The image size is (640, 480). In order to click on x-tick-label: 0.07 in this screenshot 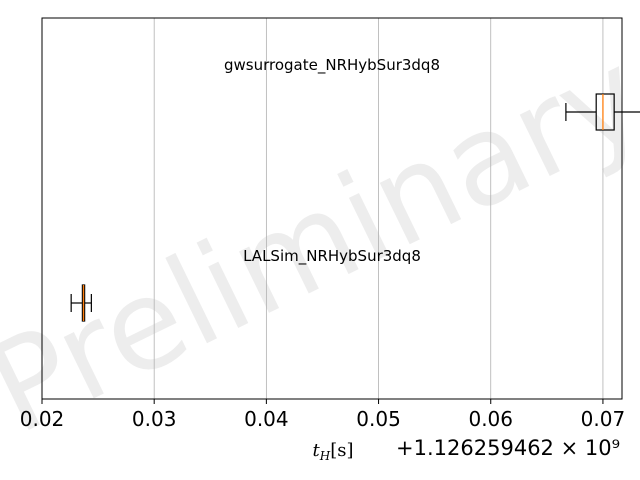, I will do `click(603, 419)`.